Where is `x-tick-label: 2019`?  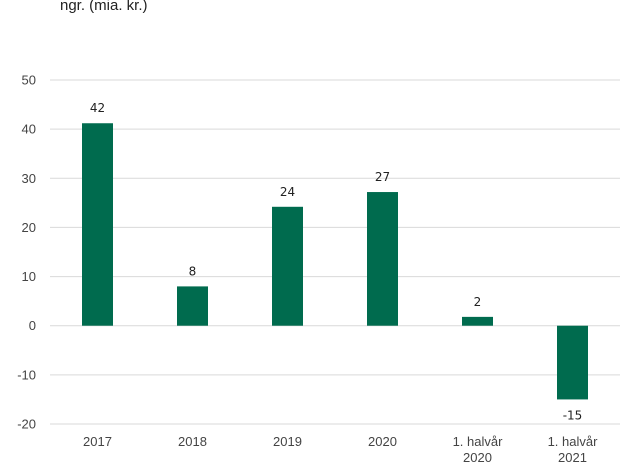
x-tick-label: 2019 is located at coordinates (287, 441).